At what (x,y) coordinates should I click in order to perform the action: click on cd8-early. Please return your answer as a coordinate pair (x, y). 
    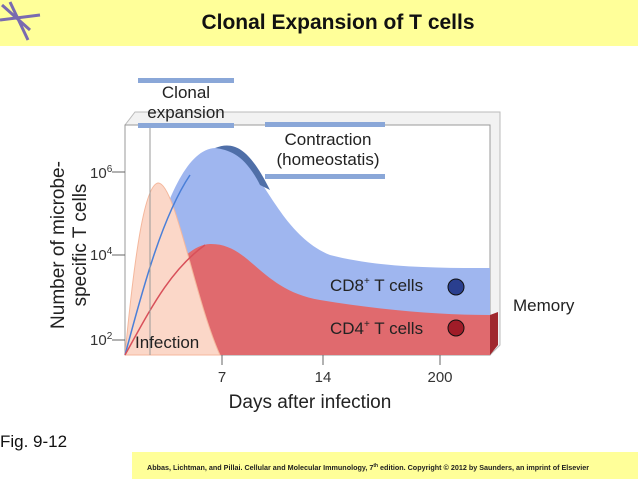
    Looking at the image, I should click on (157, 265).